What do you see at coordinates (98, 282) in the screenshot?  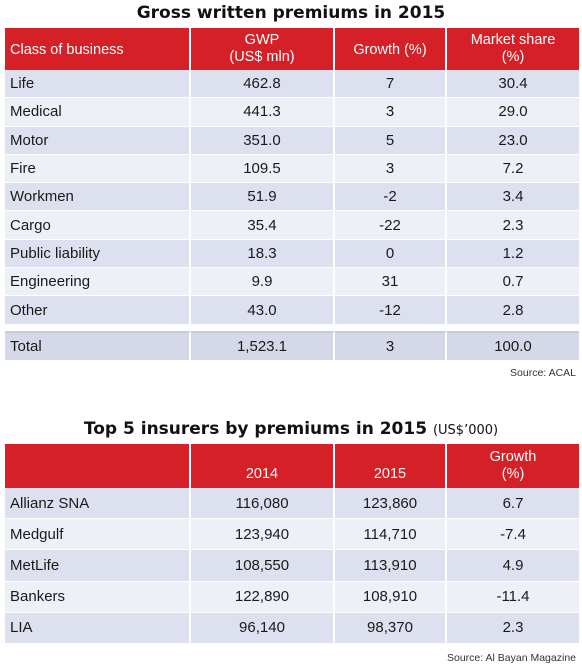 I see `class-cell: Engineering` at bounding box center [98, 282].